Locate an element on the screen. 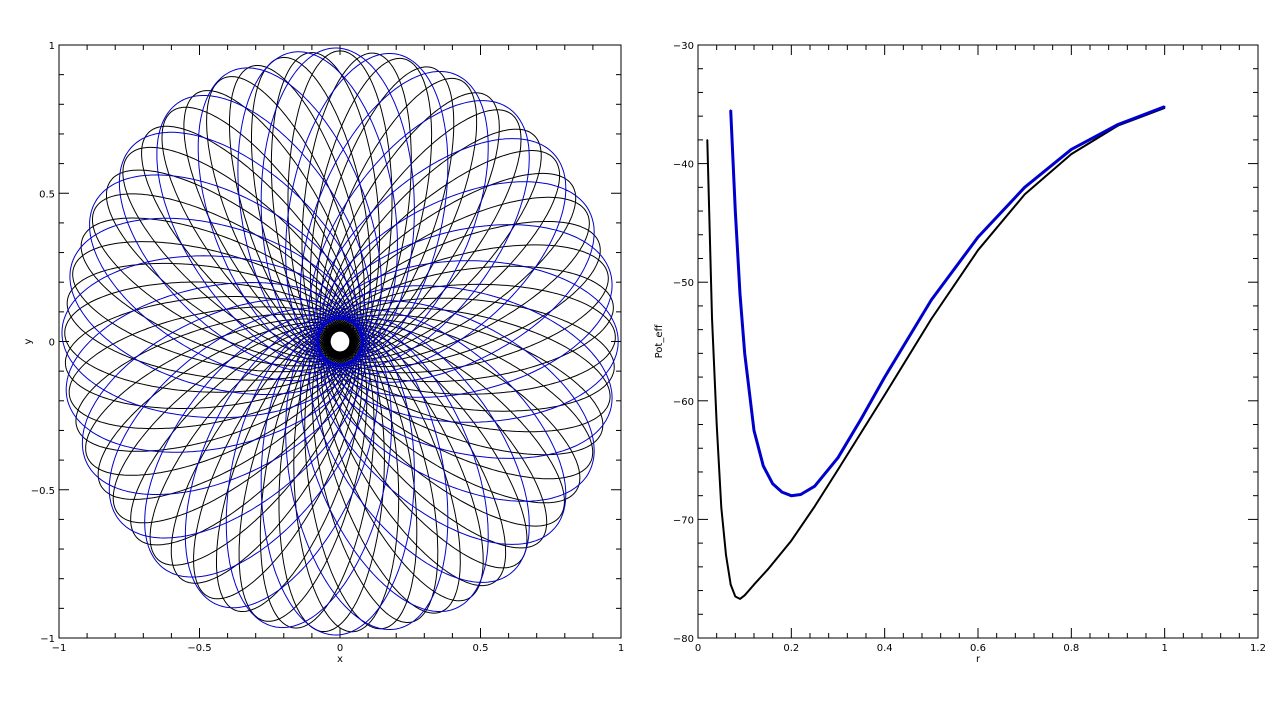 Image resolution: width=1278 pixels, height=708 pixels. y-tick-label: −30 is located at coordinates (683, 46).